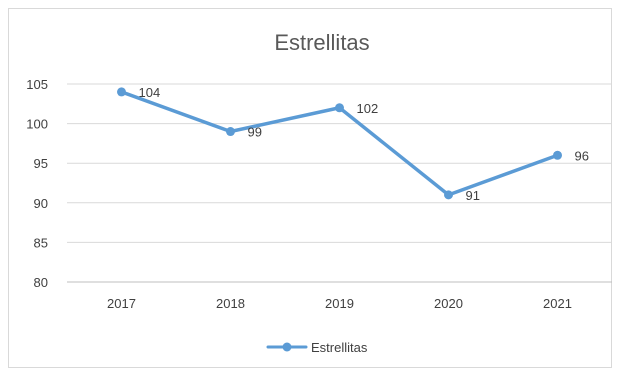 The height and width of the screenshot is (374, 621). I want to click on y-tick-label: 95, so click(41, 163).